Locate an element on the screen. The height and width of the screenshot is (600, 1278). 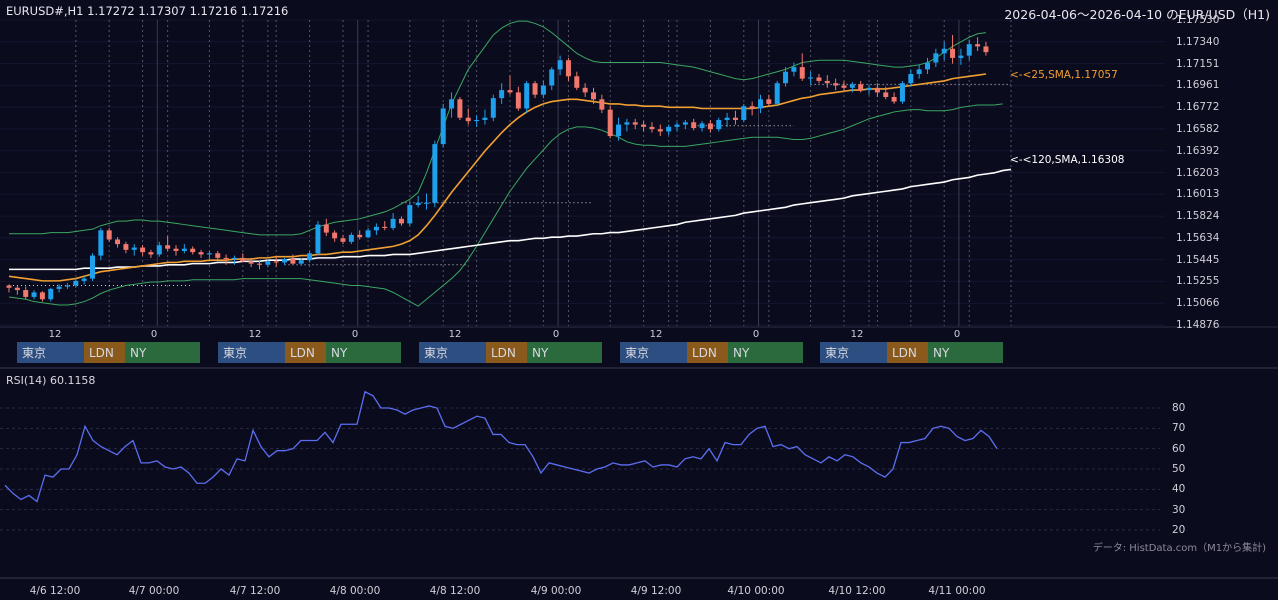
sma120-label: <-<120,SMA,1.16308 is located at coordinates (1067, 160).